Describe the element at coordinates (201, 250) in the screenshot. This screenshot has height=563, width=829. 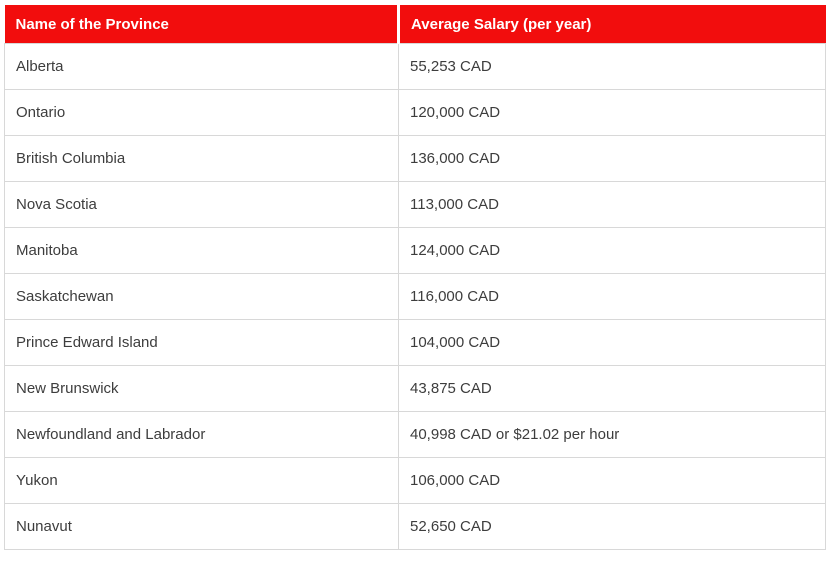
I see `province-cell: Manitoba` at that location.